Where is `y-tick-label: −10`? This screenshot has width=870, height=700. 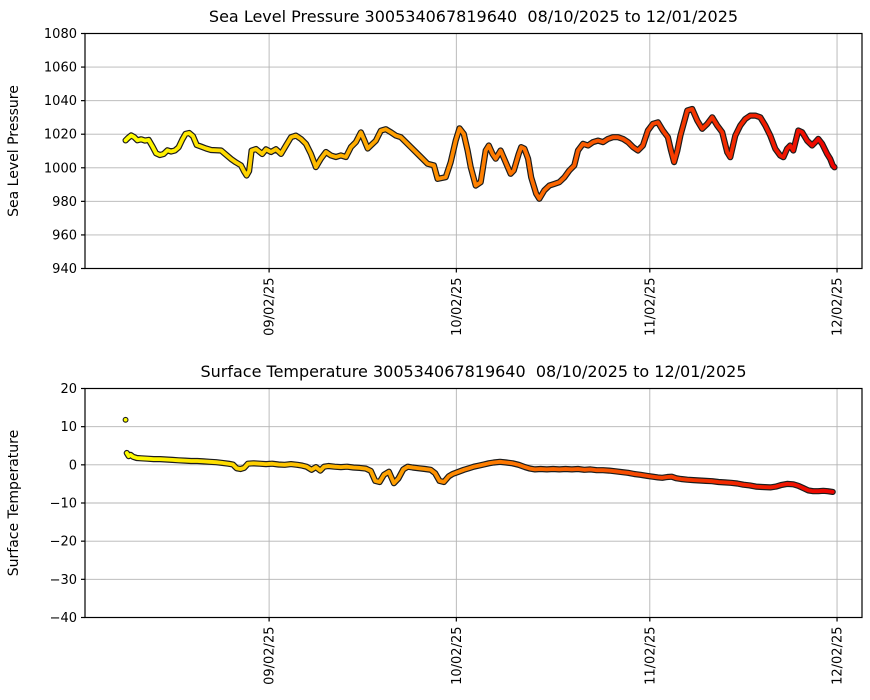 y-tick-label: −10 is located at coordinates (63, 504).